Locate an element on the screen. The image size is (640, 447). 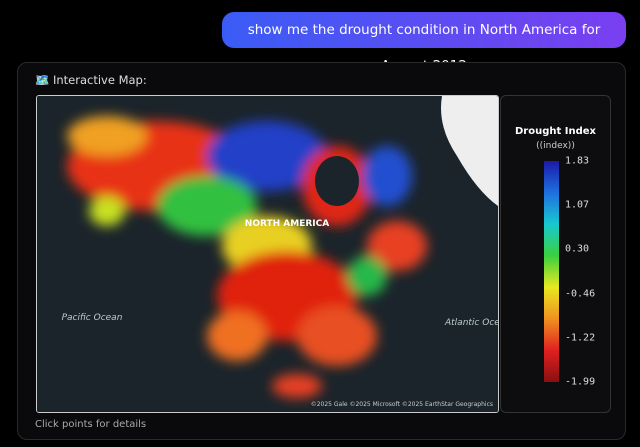
greenland is located at coordinates (469, 151).